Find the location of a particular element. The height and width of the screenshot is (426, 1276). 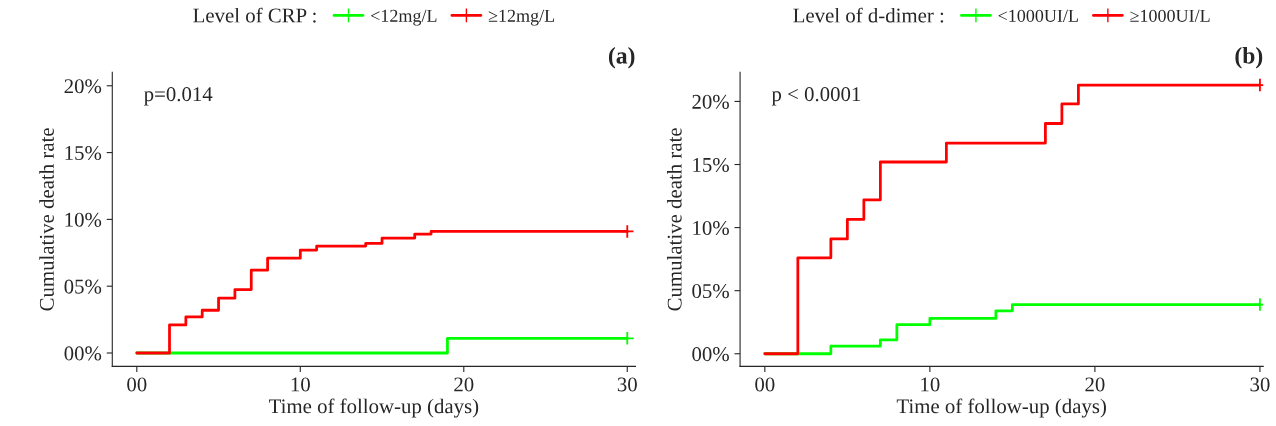

legend-label: <1000UI/L is located at coordinates (1038, 15).